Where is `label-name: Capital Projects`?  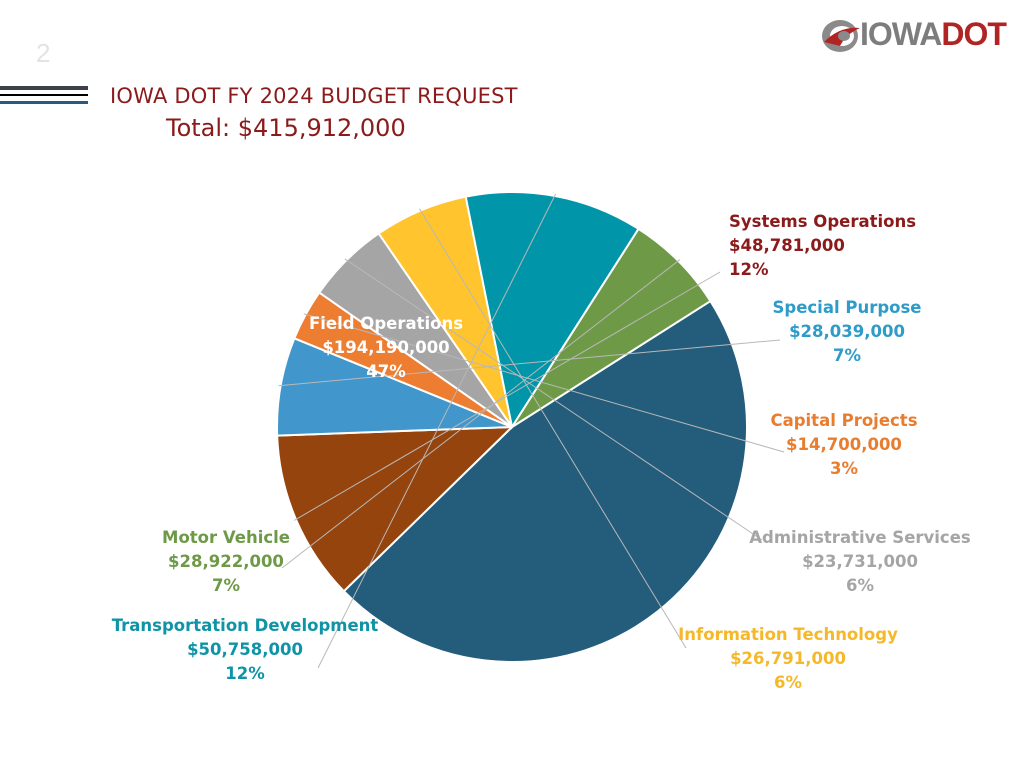
label-name: Capital Projects is located at coordinates (844, 420).